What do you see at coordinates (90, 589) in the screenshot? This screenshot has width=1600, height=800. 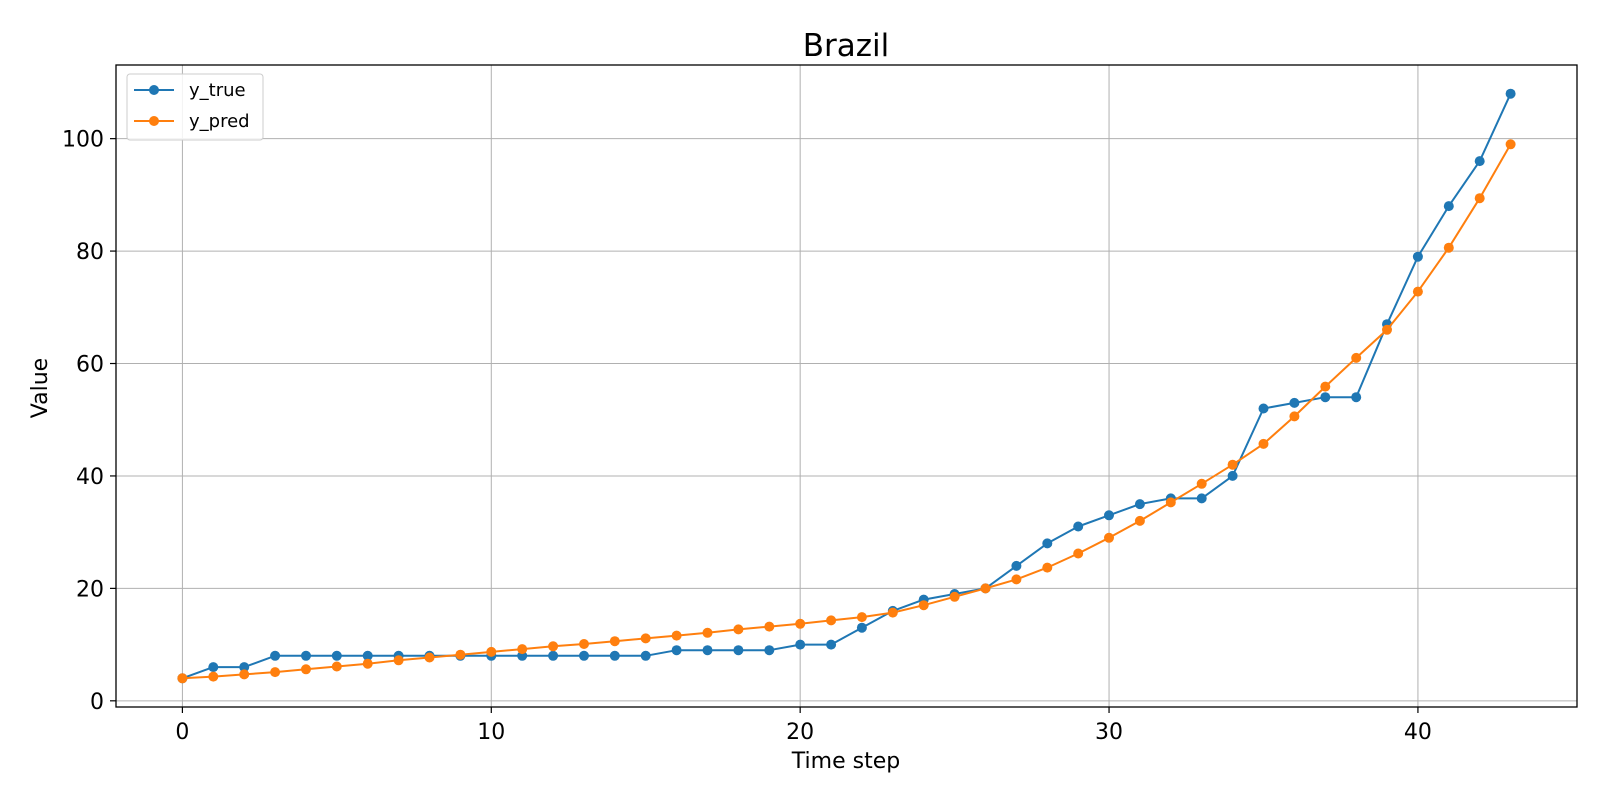 I see `y-tick-label: 20` at bounding box center [90, 589].